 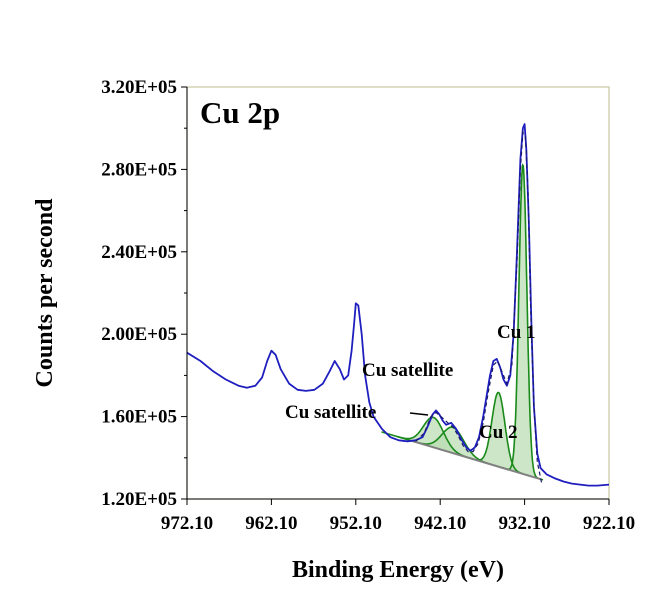 What do you see at coordinates (419, 414) in the screenshot?
I see `annotation-arrow` at bounding box center [419, 414].